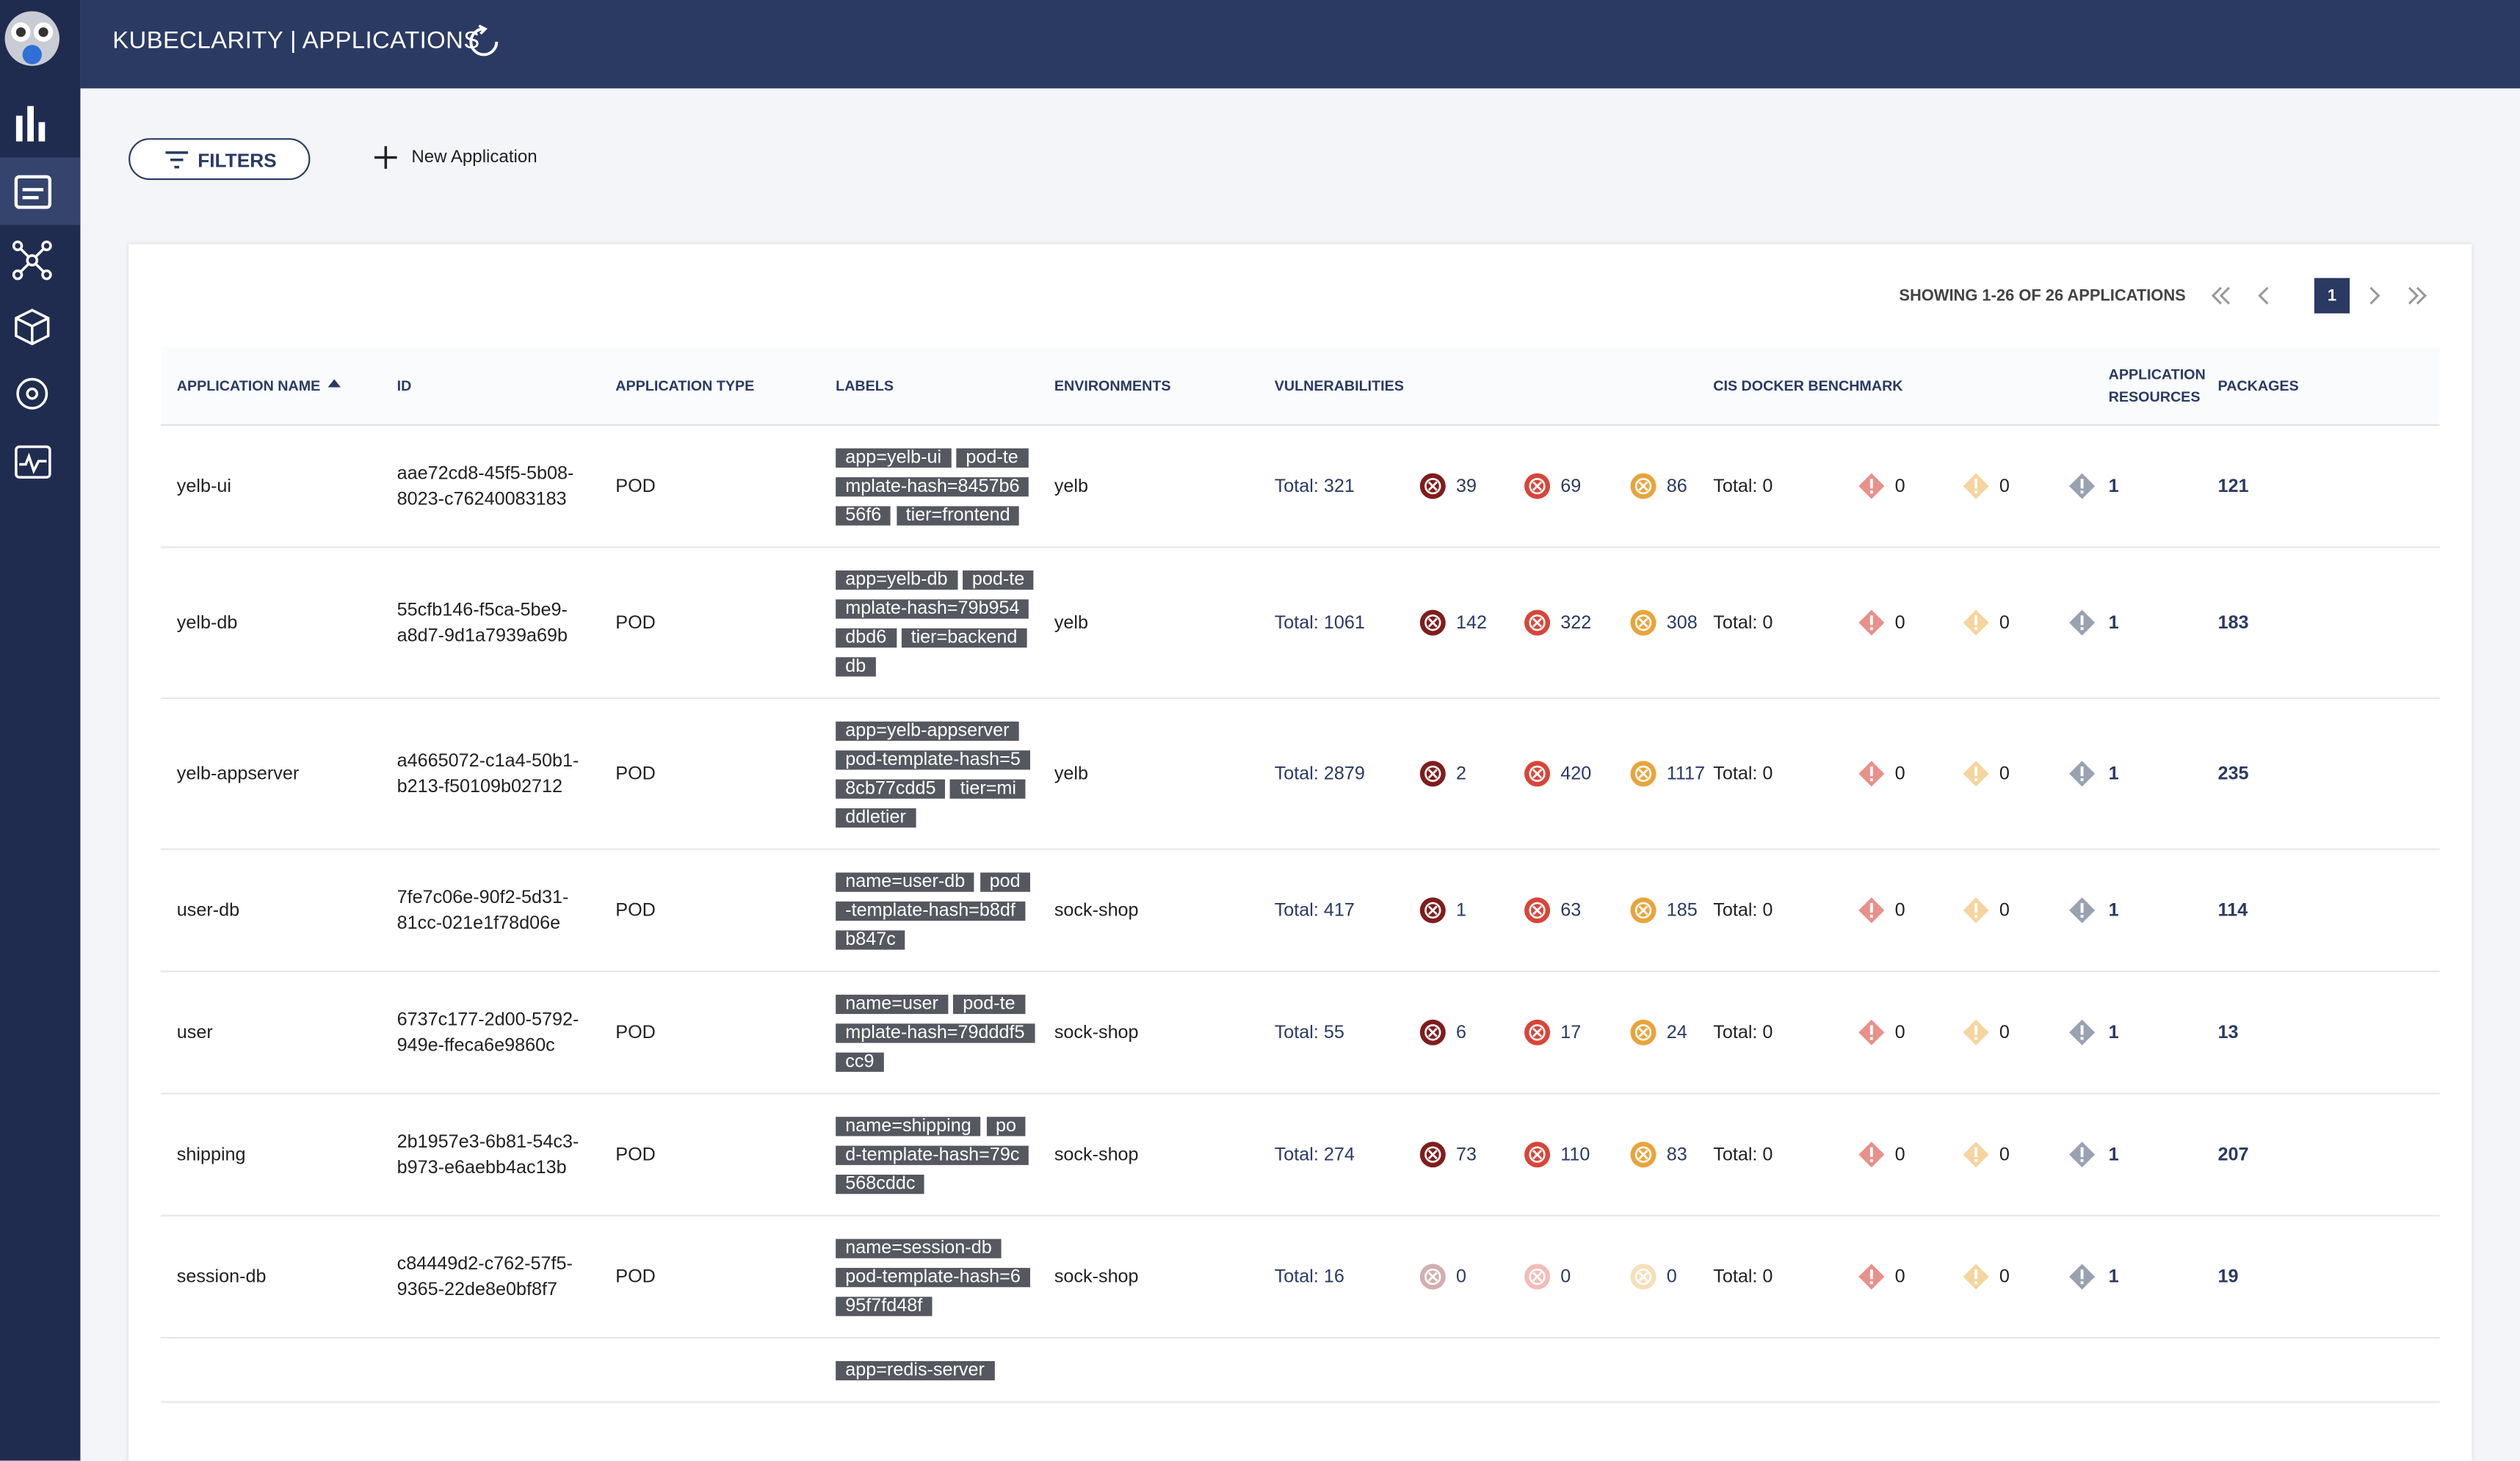  What do you see at coordinates (238, 774) in the screenshot?
I see `app-name: yelb-appserver` at bounding box center [238, 774].